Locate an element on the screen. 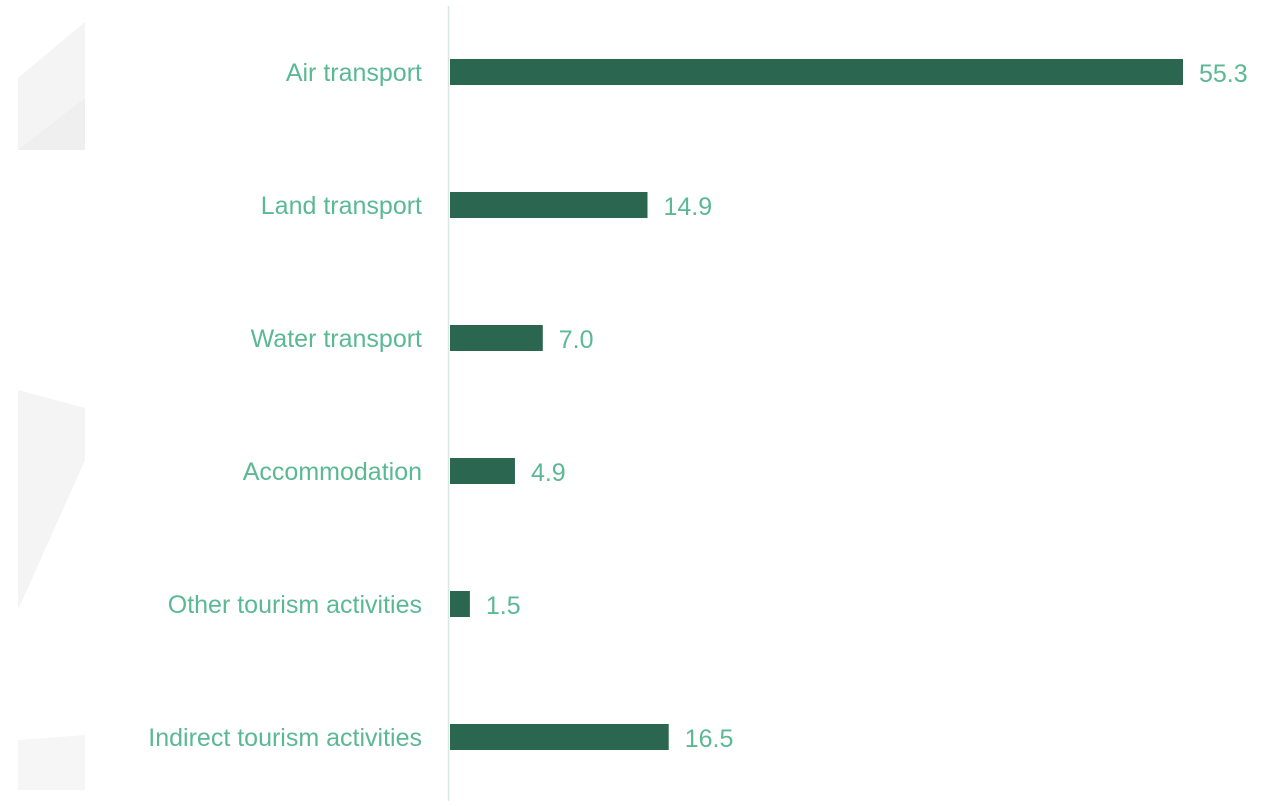 The height and width of the screenshot is (806, 1281). value-label: 55.3 is located at coordinates (1223, 74).